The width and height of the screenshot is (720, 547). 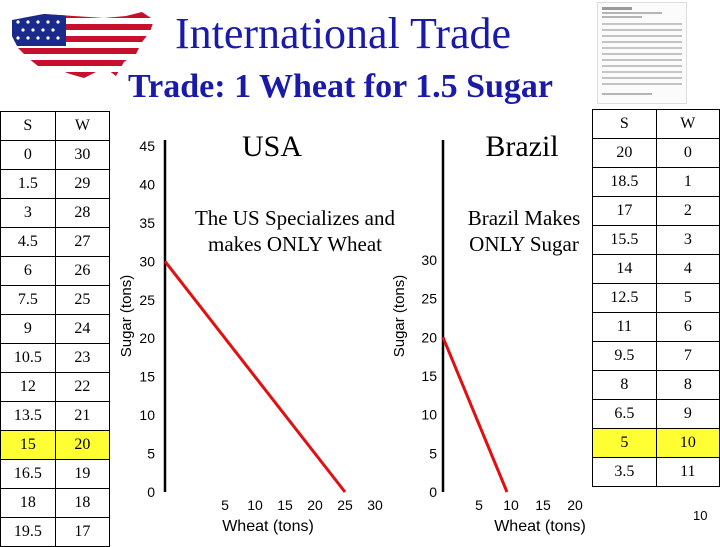 I want to click on usa-table-row: 10.5 23, so click(x=55, y=358).